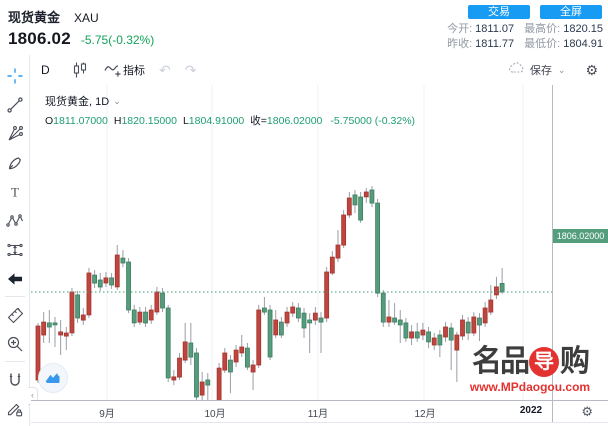 This screenshot has width=608, height=426. What do you see at coordinates (165, 69) in the screenshot?
I see `undo-icon: ↶` at bounding box center [165, 69].